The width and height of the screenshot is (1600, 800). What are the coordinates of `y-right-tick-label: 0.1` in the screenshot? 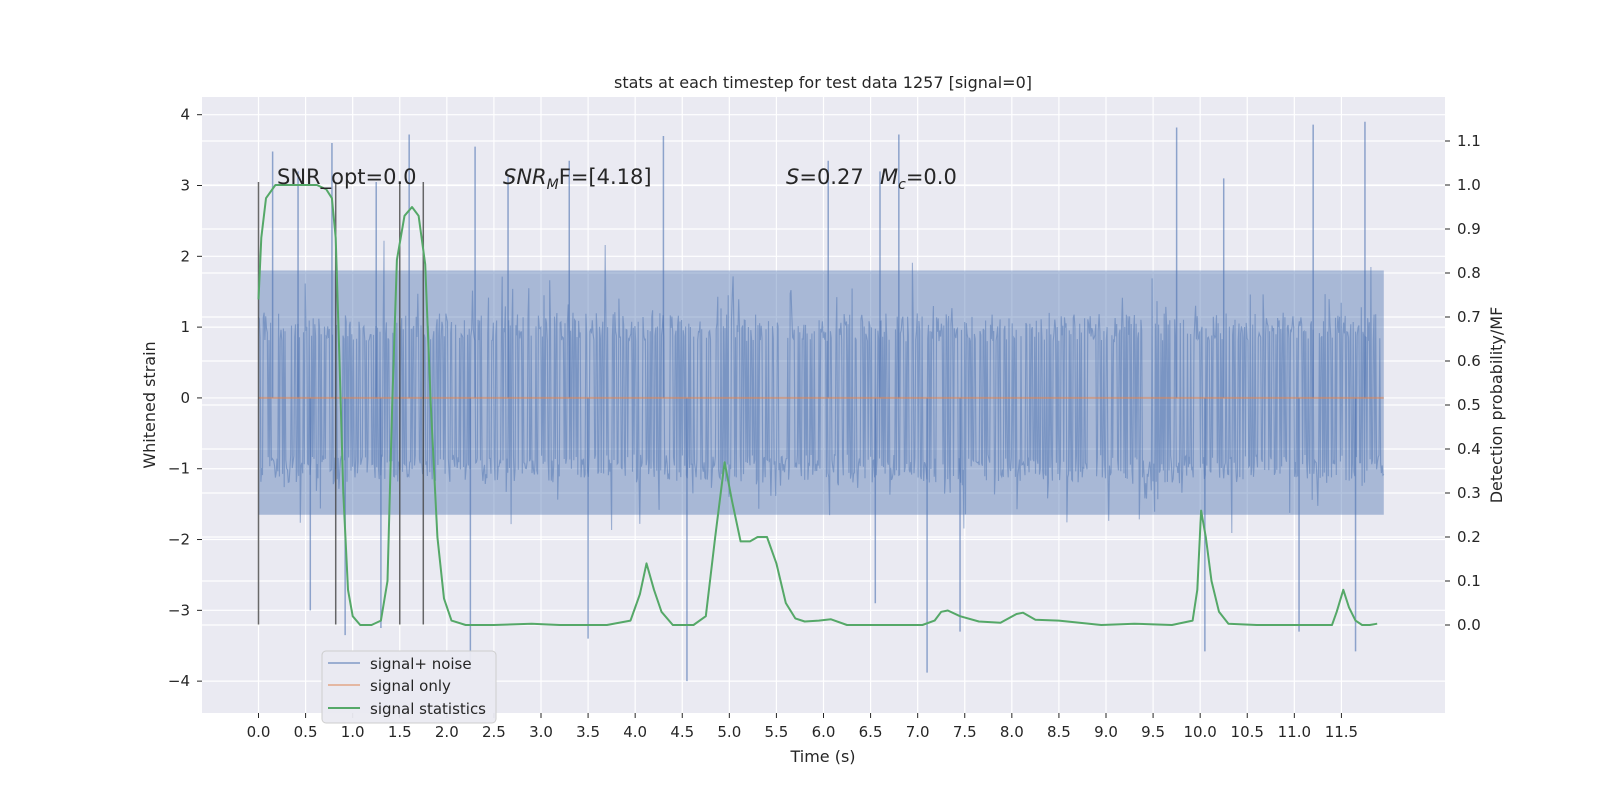 It's located at (1469, 581).